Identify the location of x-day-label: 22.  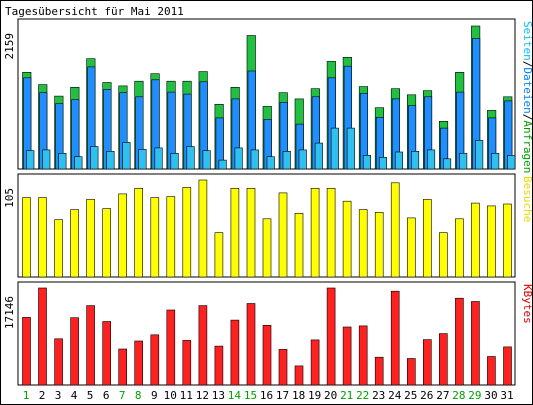
(362, 395).